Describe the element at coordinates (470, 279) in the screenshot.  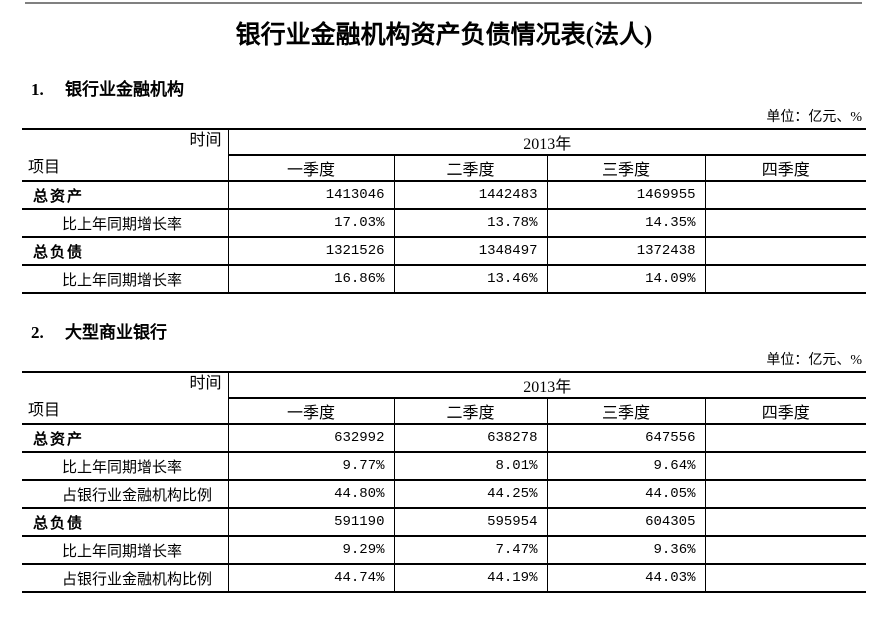
I see `cell-q2: 13.46%` at that location.